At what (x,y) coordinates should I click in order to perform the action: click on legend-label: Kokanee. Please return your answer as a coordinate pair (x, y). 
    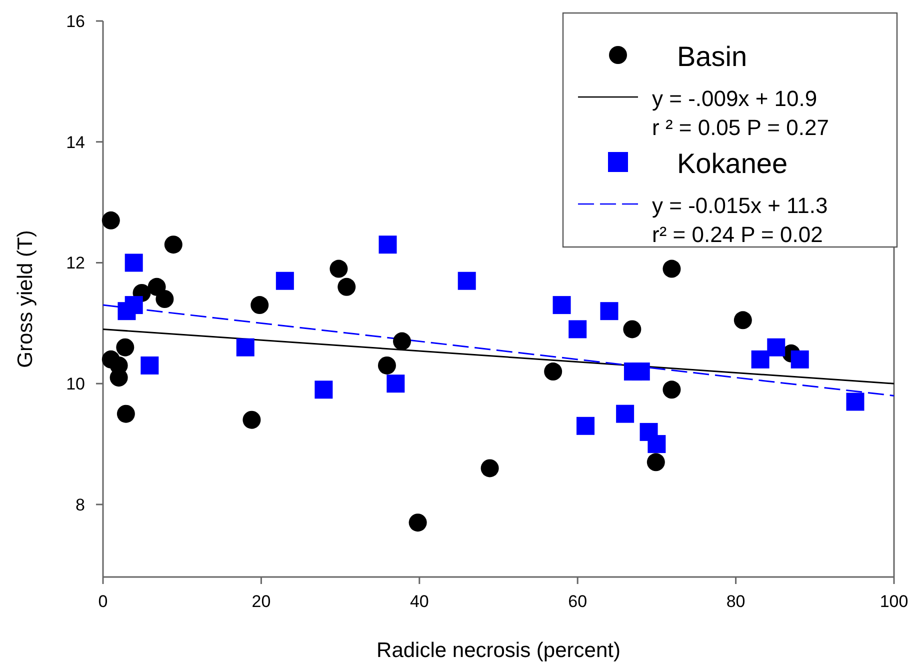
    Looking at the image, I should click on (732, 163).